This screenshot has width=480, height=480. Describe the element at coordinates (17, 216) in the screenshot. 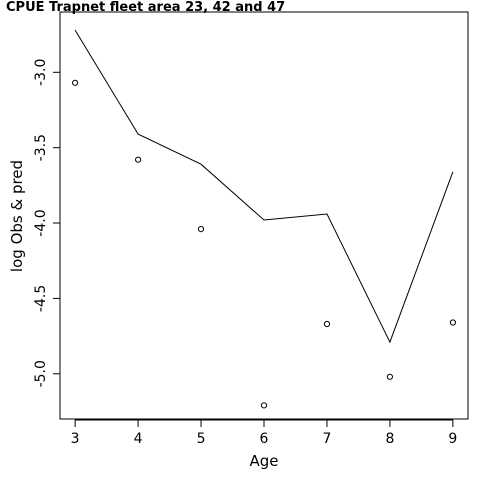

I see `y-axis-title: log Obs & pred` at that location.